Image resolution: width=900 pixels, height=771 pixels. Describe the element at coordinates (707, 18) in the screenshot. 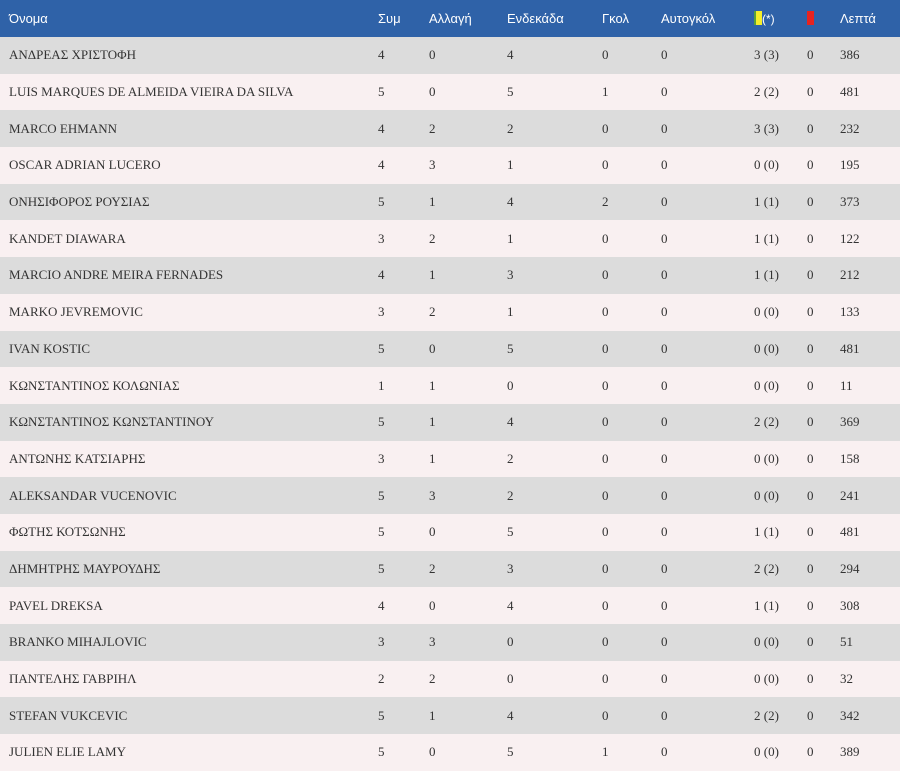

I see `header-own-goals: Αυτογκόλ` at that location.